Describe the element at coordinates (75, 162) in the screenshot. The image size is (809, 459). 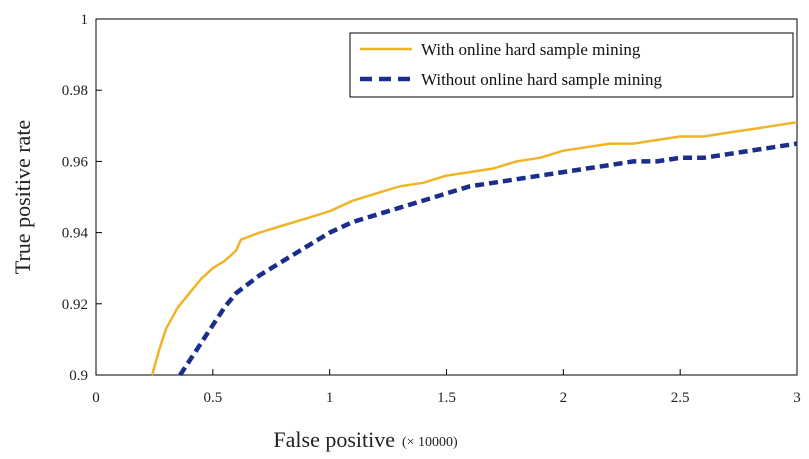
I see `y-tick-label: 0.96` at that location.